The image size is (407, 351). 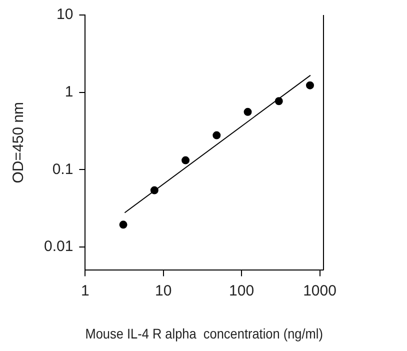 What do you see at coordinates (65, 15) in the screenshot?
I see `y-tick-label: 10` at bounding box center [65, 15].